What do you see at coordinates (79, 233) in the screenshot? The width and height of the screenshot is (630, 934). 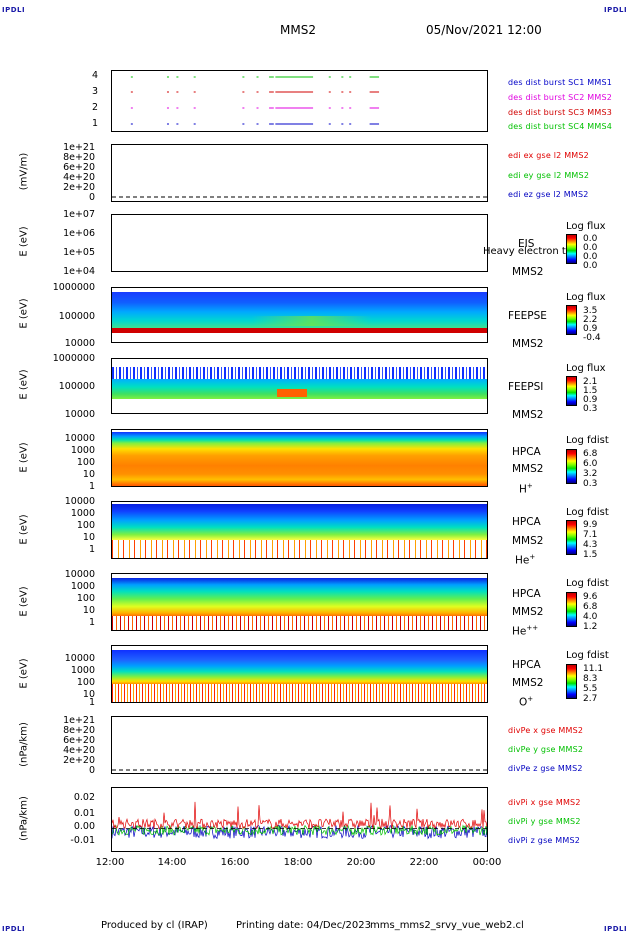 I see `eis-ytick-1: 1e+06` at bounding box center [79, 233].